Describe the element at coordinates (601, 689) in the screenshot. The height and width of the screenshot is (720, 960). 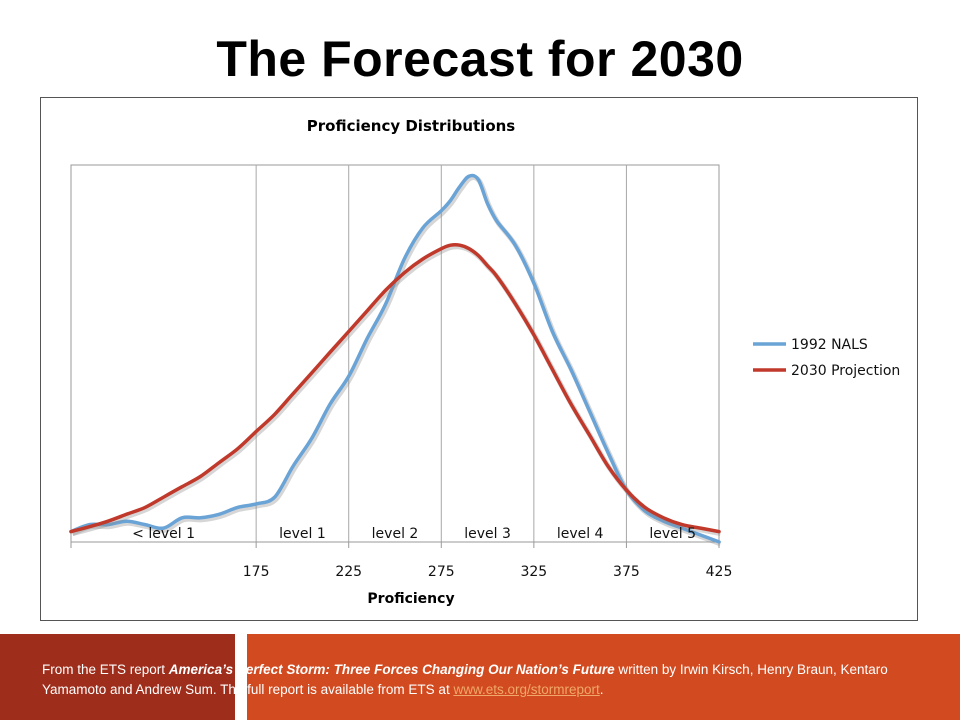
I see `footer-text-end: .` at that location.